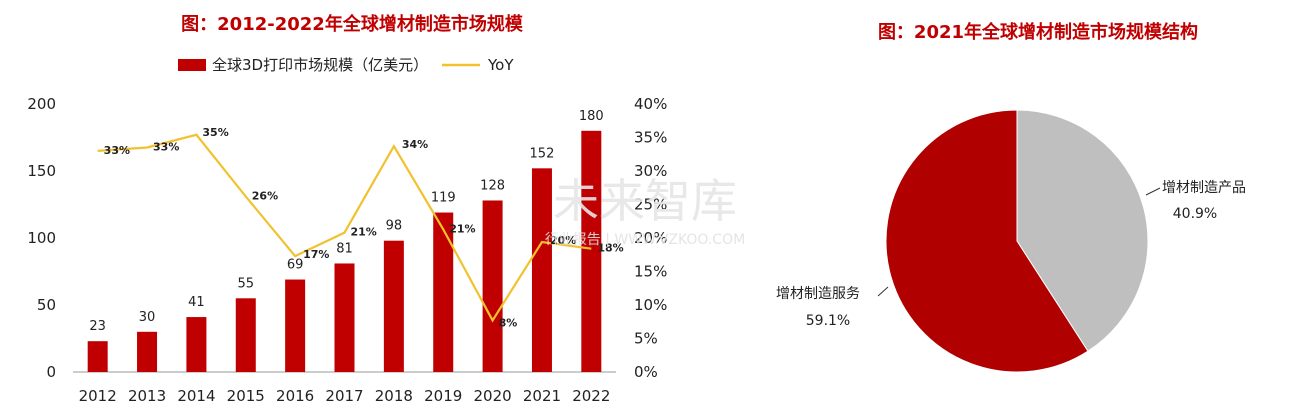 The height and width of the screenshot is (414, 1290). What do you see at coordinates (265, 195) in the screenshot?
I see `yoy-value-label: 26%` at bounding box center [265, 195].